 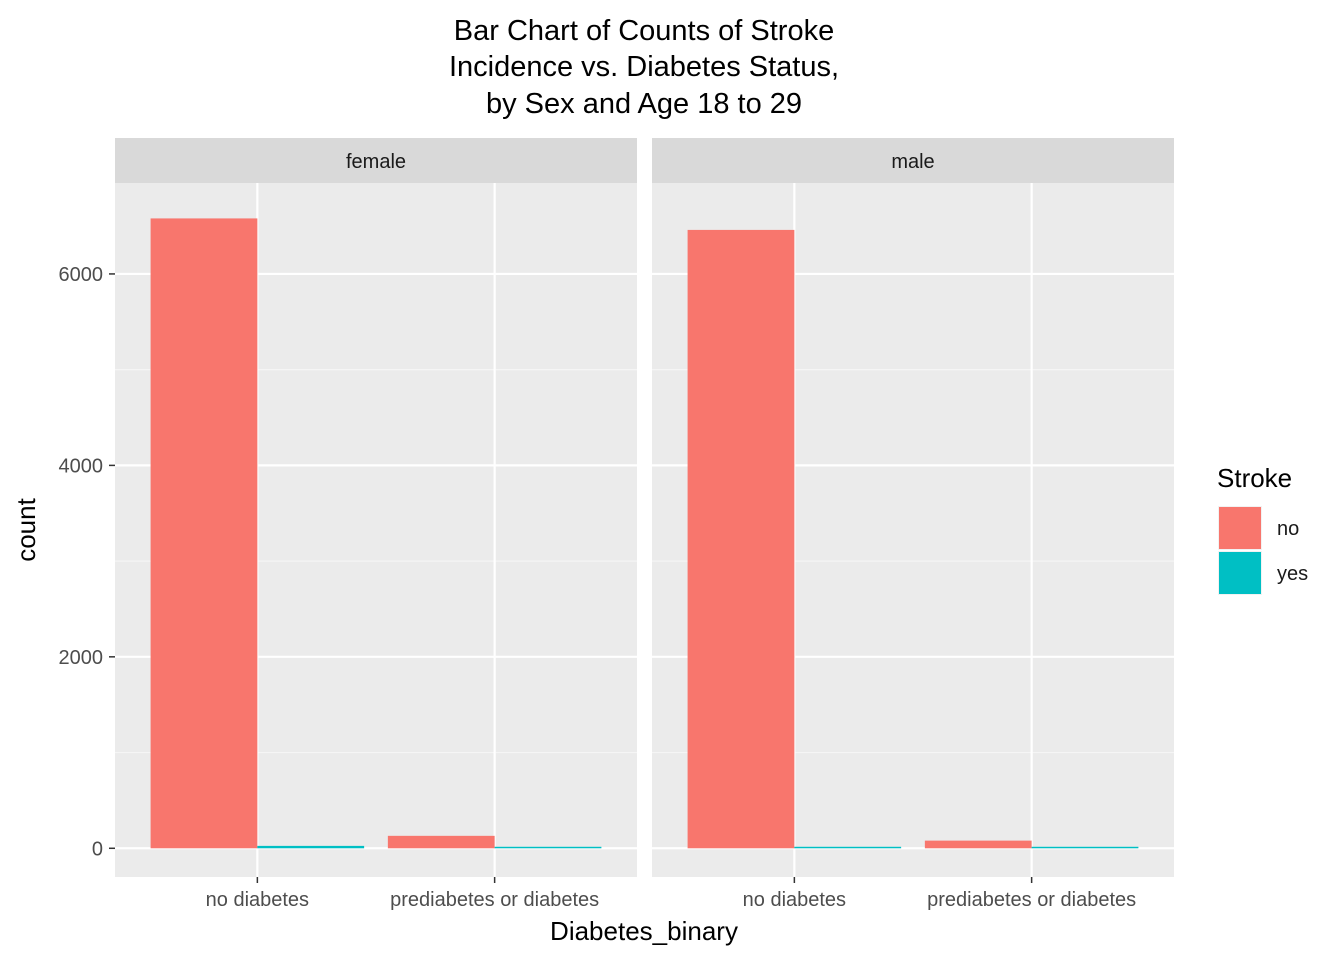 I want to click on y-axis-title: count, so click(x=26, y=529).